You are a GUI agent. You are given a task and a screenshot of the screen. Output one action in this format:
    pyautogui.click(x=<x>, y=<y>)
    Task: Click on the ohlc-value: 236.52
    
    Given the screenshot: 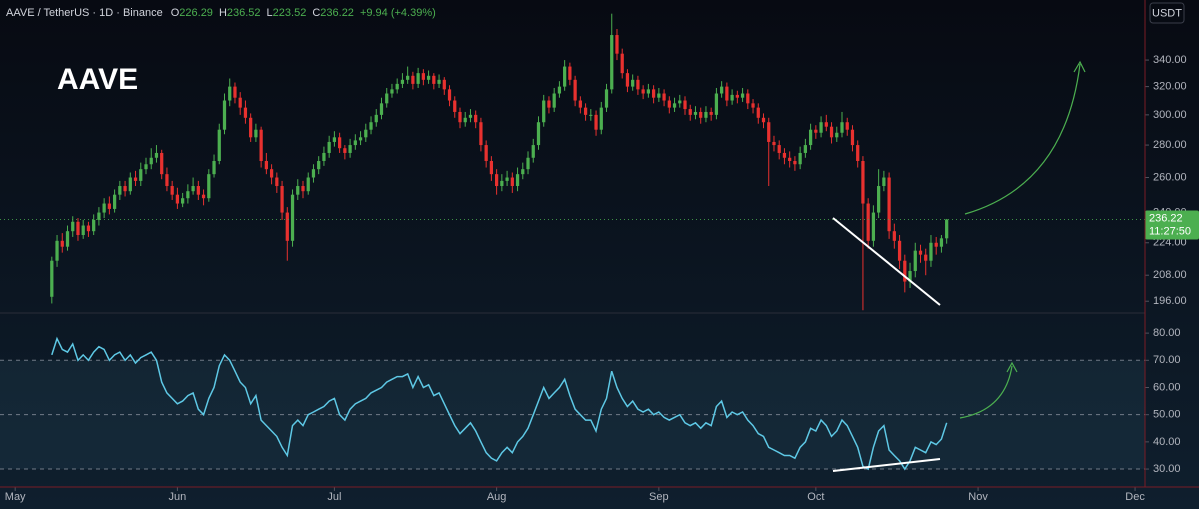 What is the action you would take?
    pyautogui.click(x=244, y=13)
    